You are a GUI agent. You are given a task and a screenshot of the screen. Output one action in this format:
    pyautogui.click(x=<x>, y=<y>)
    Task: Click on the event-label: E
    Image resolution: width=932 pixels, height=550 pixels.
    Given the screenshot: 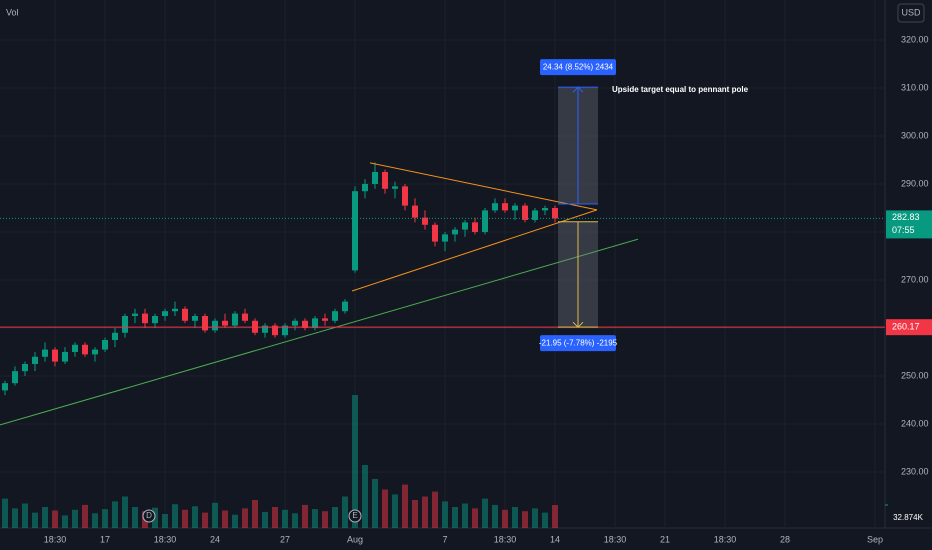 What is the action you would take?
    pyautogui.click(x=354, y=515)
    